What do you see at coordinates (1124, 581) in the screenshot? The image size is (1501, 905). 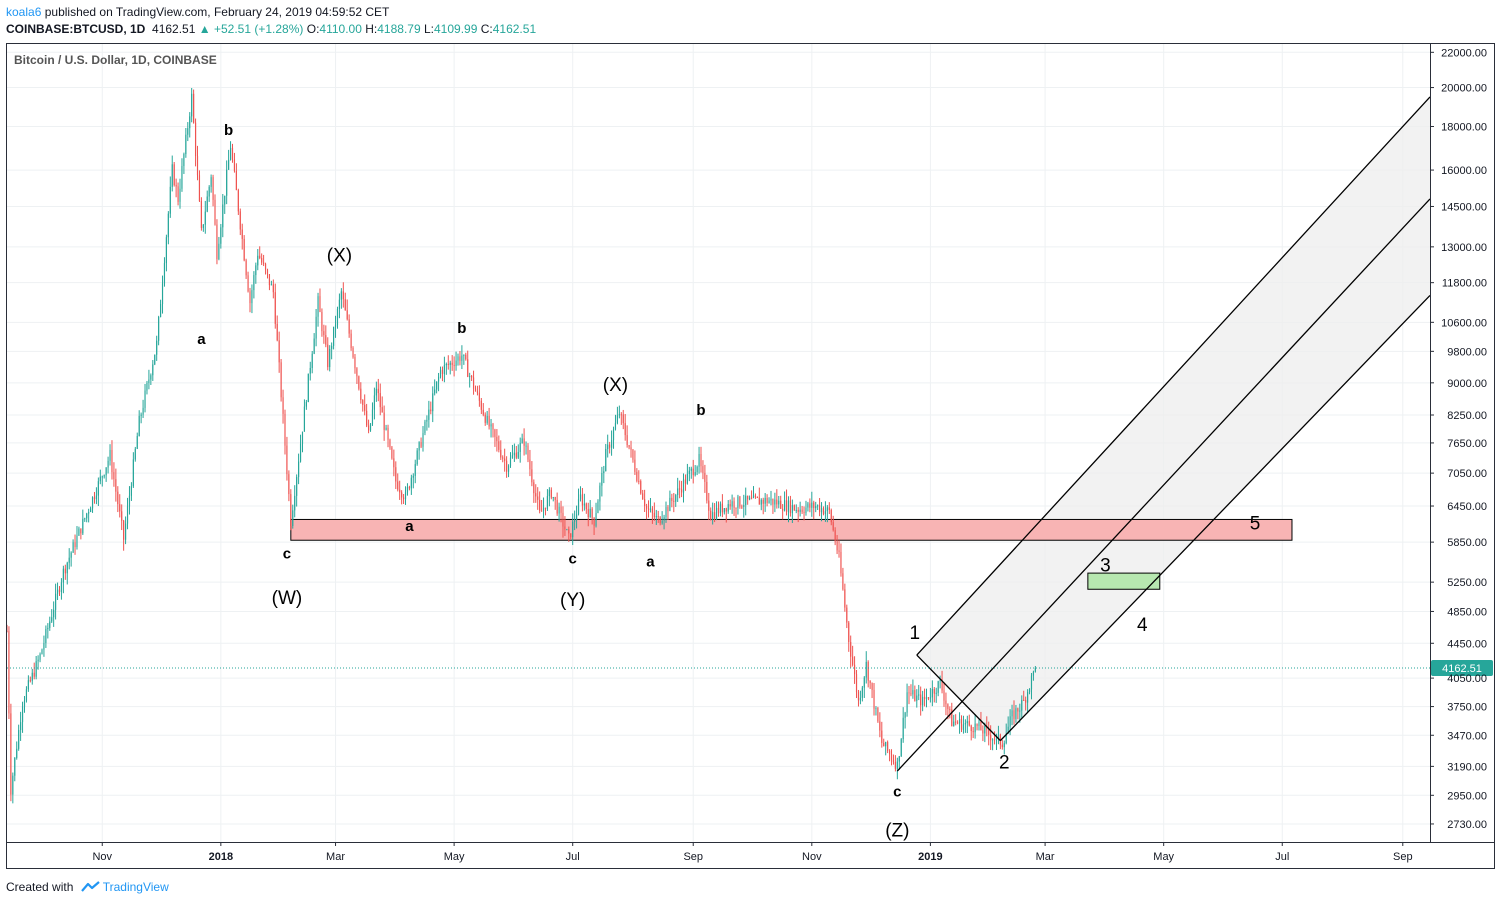 I see `green-zone` at bounding box center [1124, 581].